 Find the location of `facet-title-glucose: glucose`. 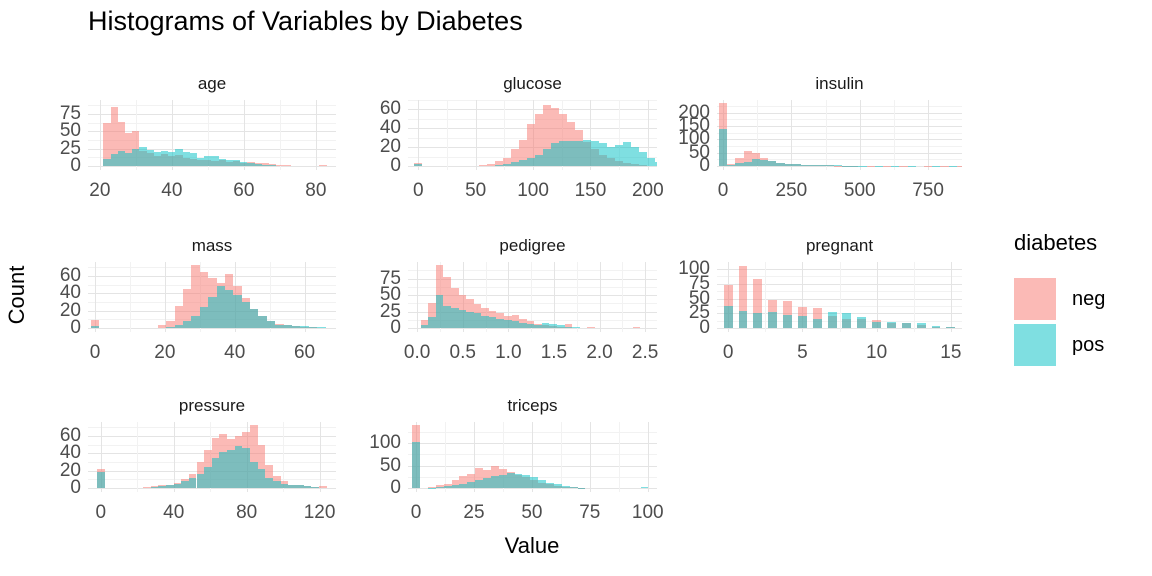

facet-title-glucose: glucose is located at coordinates (532, 83).